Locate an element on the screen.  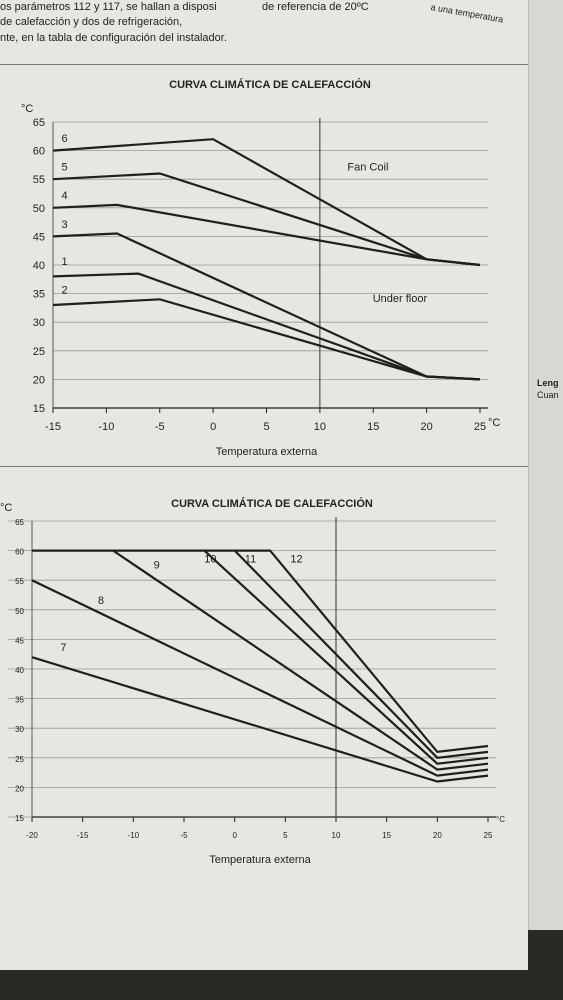
curve-label-7: 7 is located at coordinates (63, 648).